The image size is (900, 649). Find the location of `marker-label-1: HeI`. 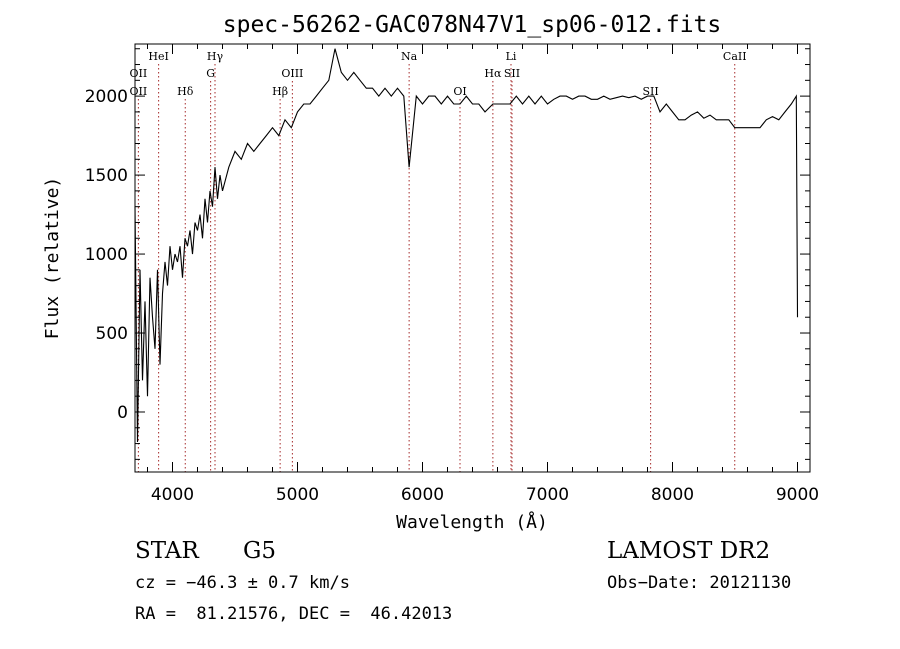

marker-label-1: HeI is located at coordinates (158, 56).